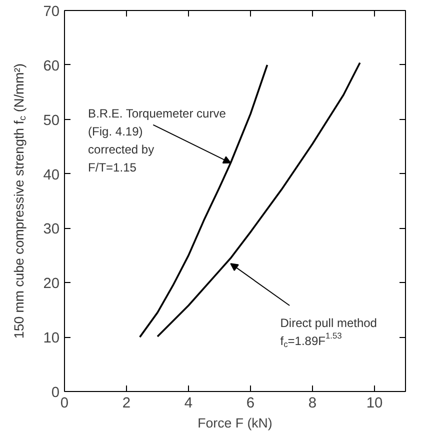 This screenshot has width=439, height=441. What do you see at coordinates (235, 423) in the screenshot?
I see `x-axis-title: Force F (kN)` at bounding box center [235, 423].